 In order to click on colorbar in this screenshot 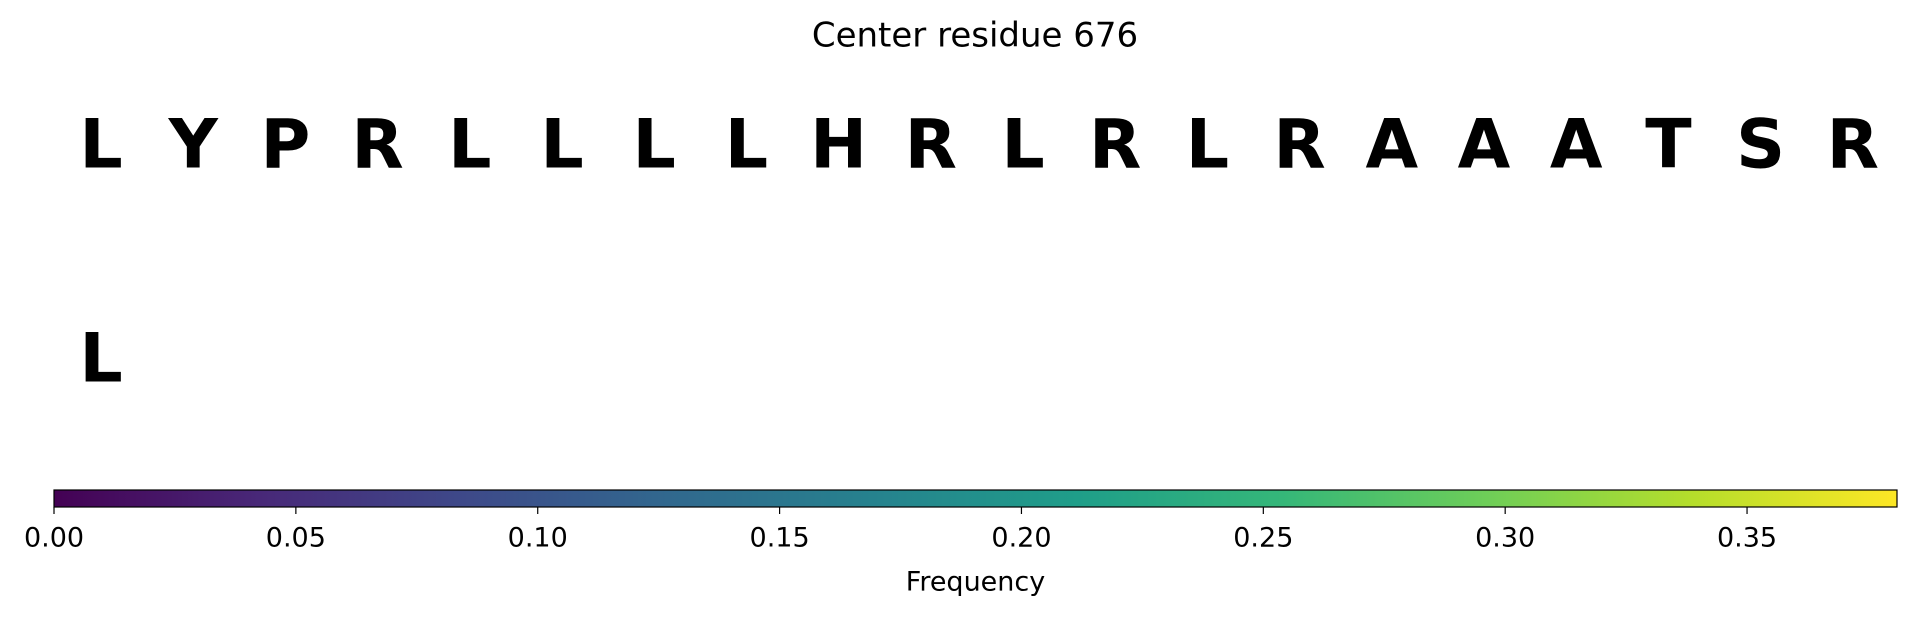, I will do `click(975, 498)`.